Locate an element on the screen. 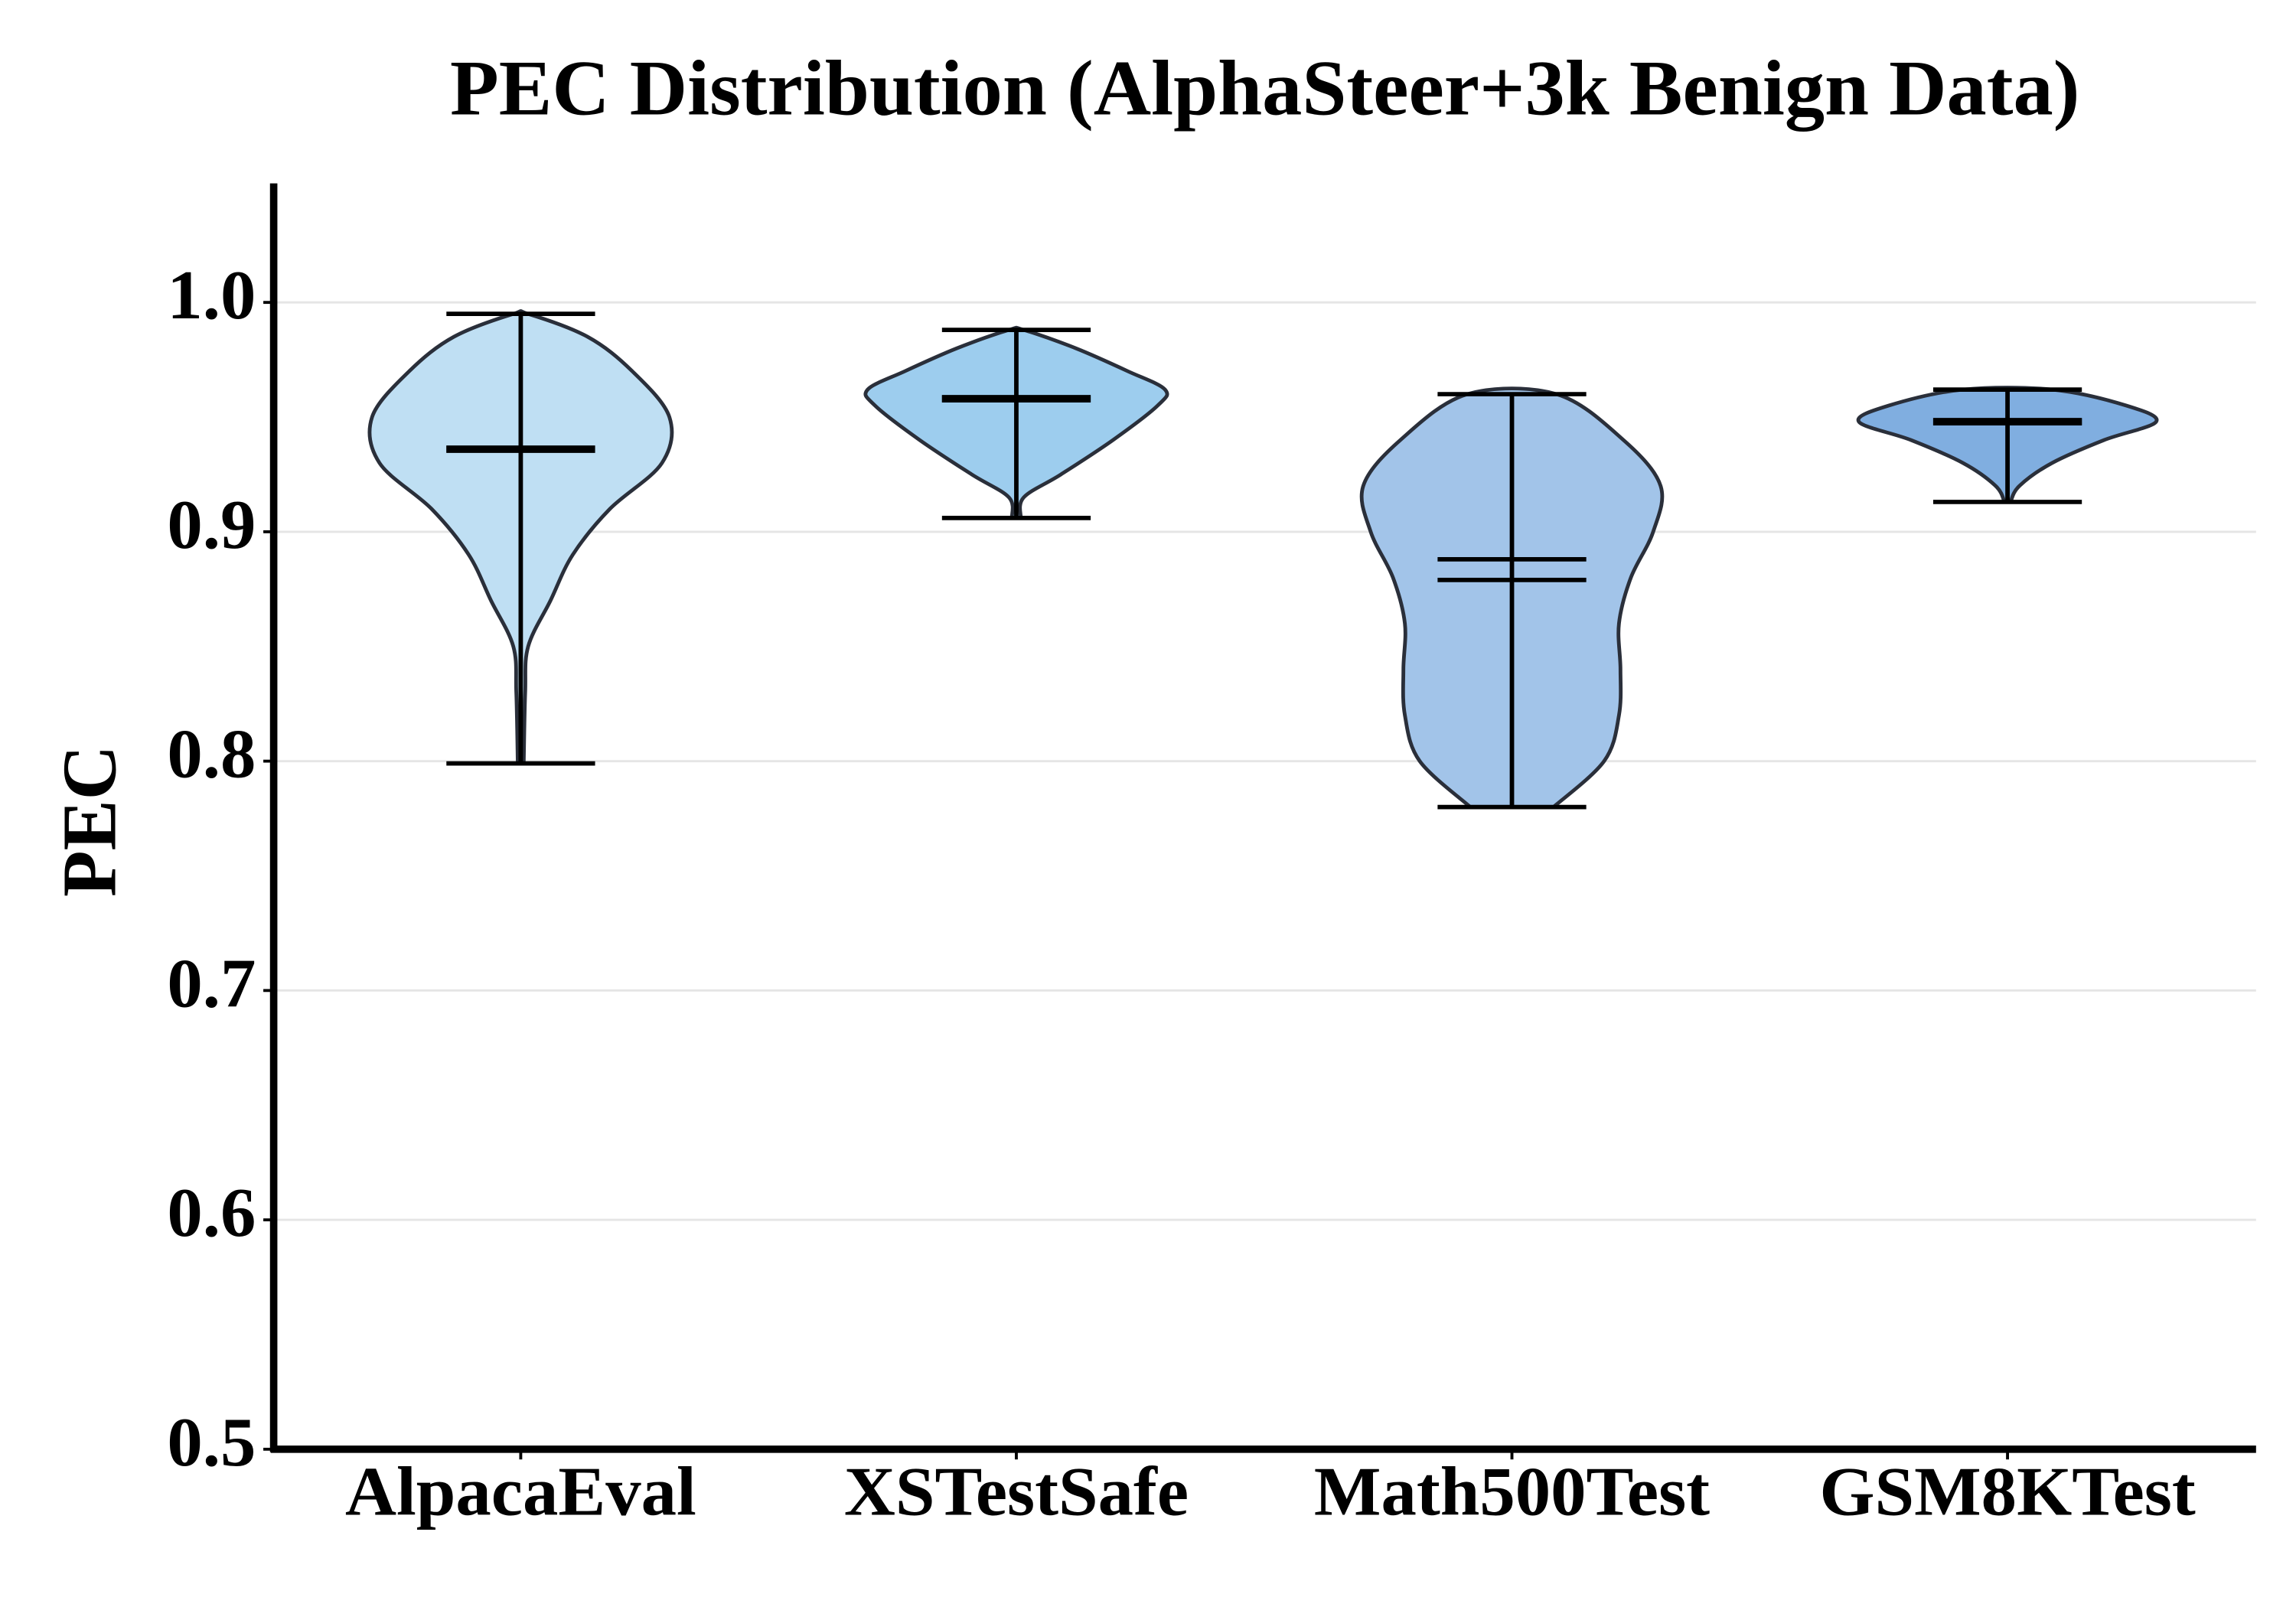 The image size is (2296, 1607). y-axis-label: PEC is located at coordinates (89, 822).